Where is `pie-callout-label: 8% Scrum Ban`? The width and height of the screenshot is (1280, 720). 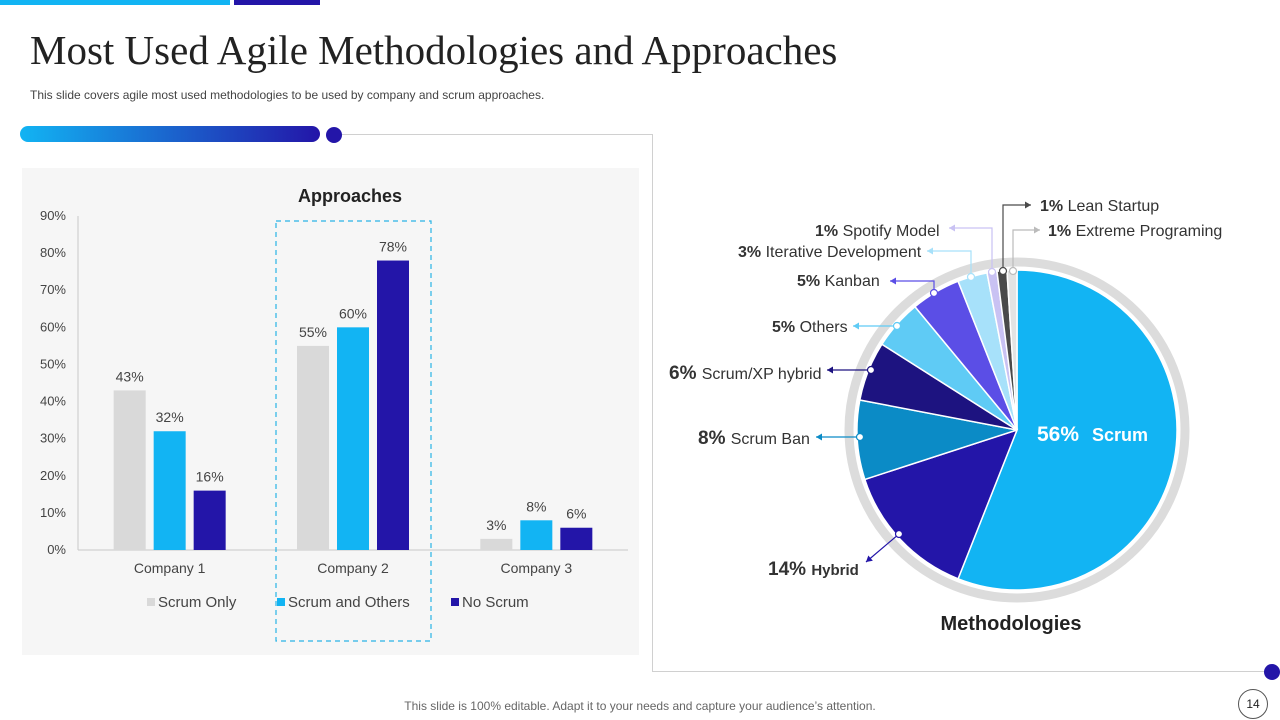 pie-callout-label: 8% Scrum Ban is located at coordinates (754, 438).